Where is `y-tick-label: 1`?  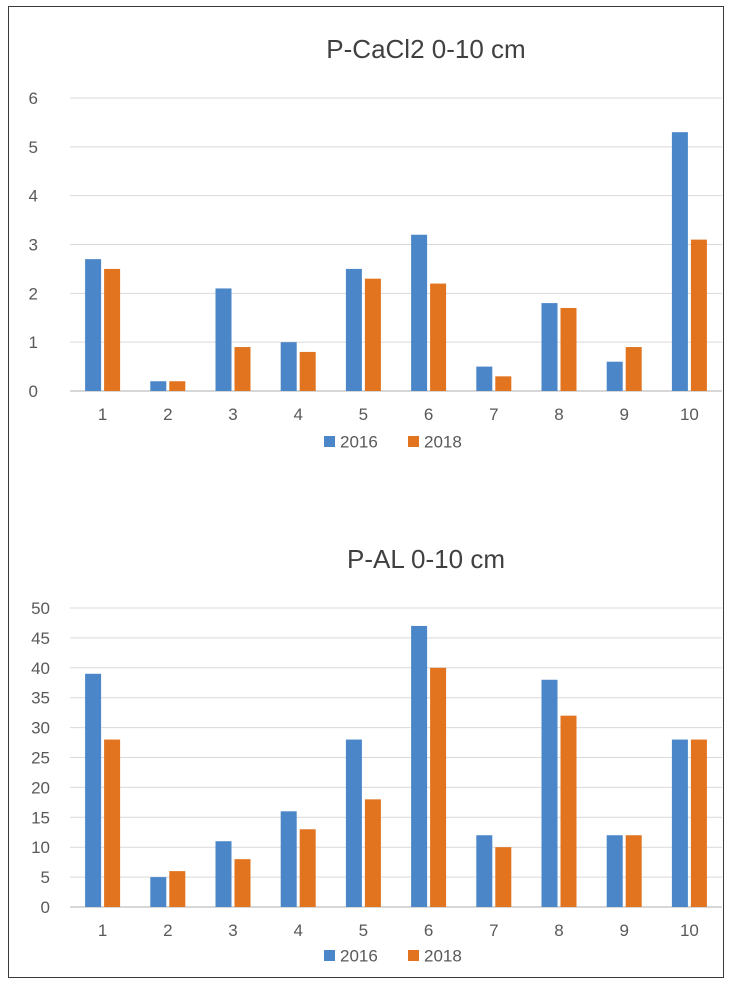
y-tick-label: 1 is located at coordinates (33, 342).